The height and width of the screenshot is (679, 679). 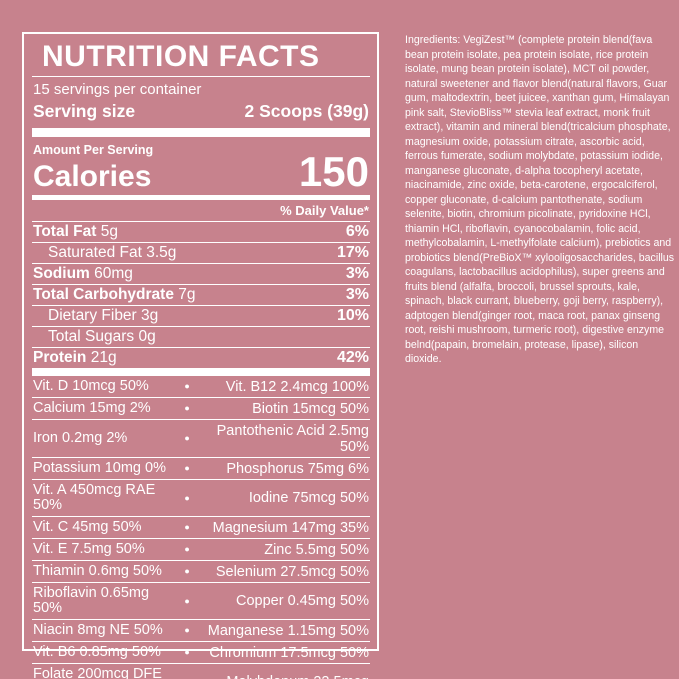 I want to click on vitamin-row: Thiamin 0.6mg 50% ● Selenium 27.5mcg 50%, so click(x=201, y=572).